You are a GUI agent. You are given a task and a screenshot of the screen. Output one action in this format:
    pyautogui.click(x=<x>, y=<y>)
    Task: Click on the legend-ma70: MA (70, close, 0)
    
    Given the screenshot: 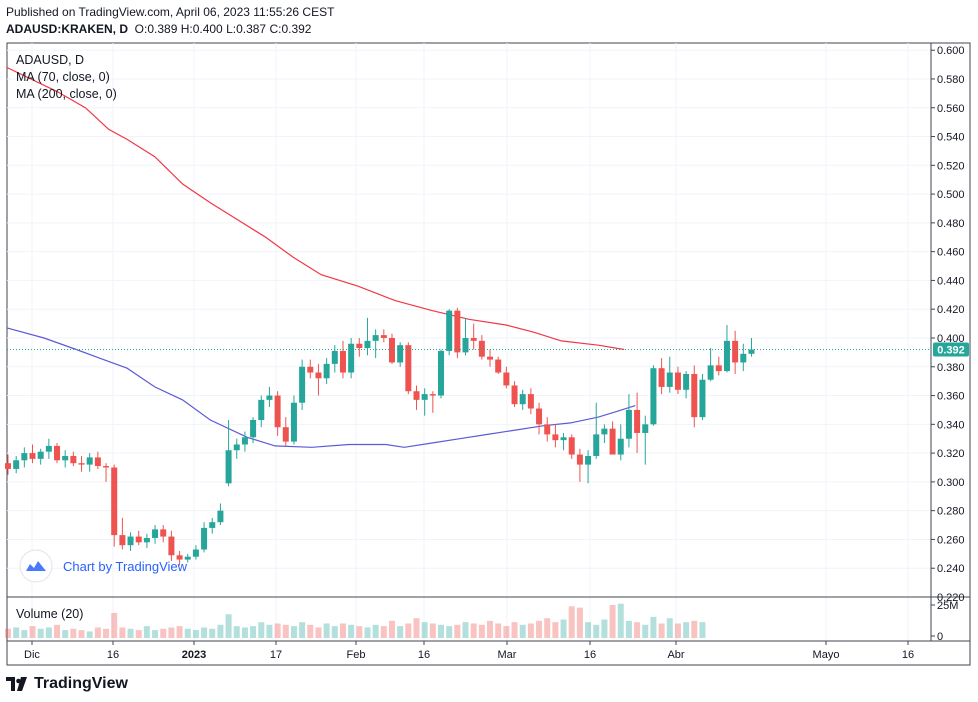 What is the action you would take?
    pyautogui.click(x=63, y=77)
    